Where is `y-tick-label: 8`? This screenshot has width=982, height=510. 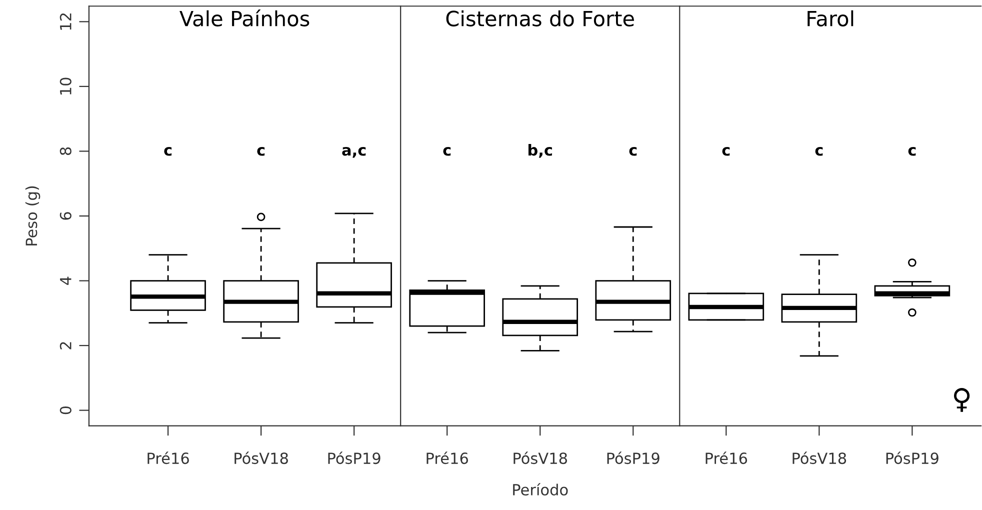 y-tick-label: 8 is located at coordinates (66, 151).